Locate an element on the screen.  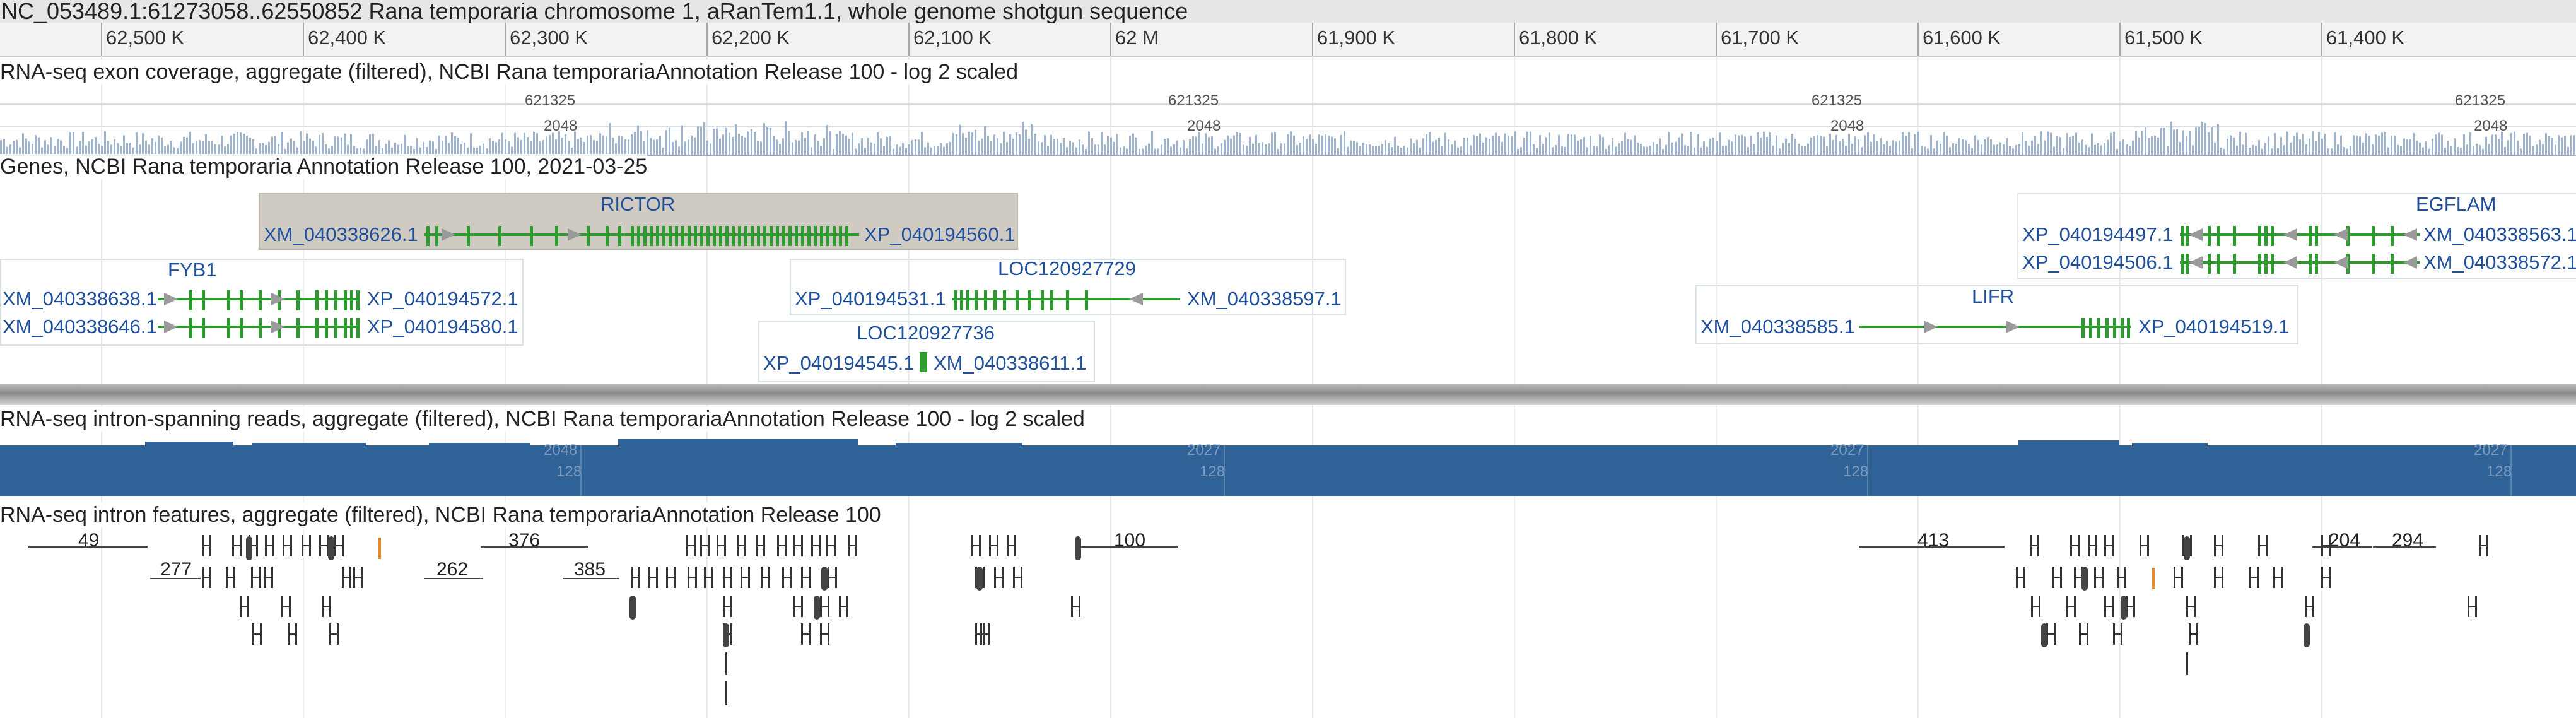
gene-name-loc120927729: LOC120927729 is located at coordinates (1067, 268).